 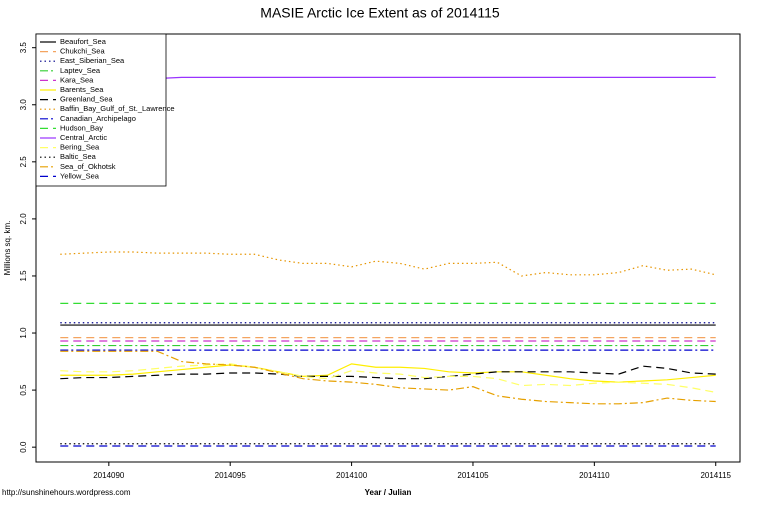 What do you see at coordinates (83, 41) in the screenshot?
I see `legend-label: Beaufort_Sea` at bounding box center [83, 41].